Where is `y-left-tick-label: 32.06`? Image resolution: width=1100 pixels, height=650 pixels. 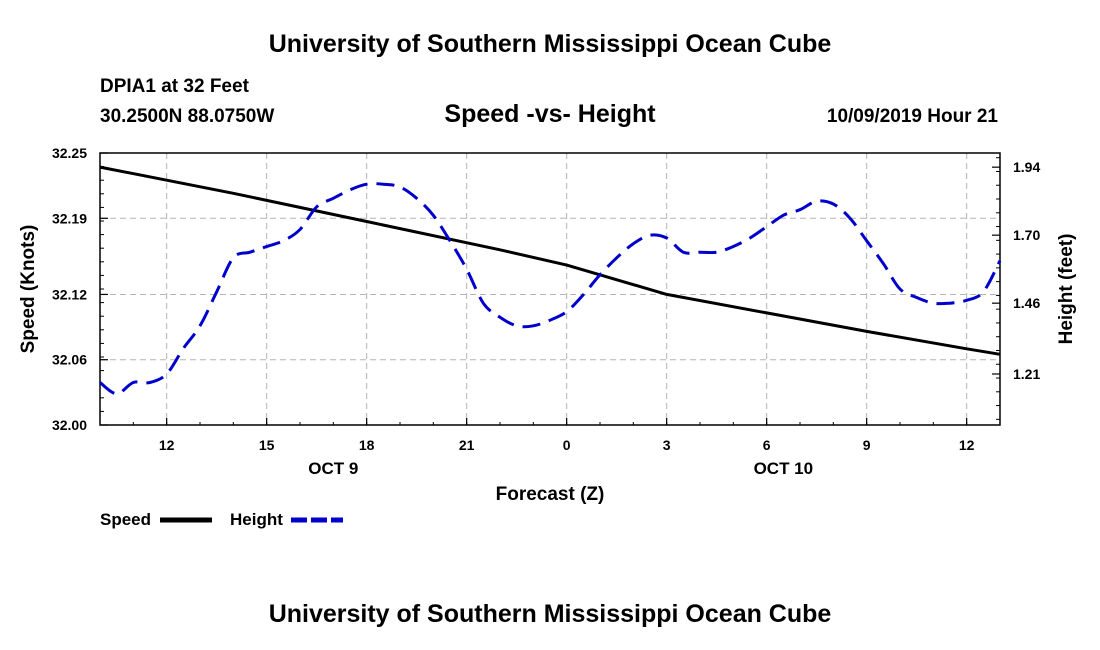 y-left-tick-label: 32.06 is located at coordinates (69, 360).